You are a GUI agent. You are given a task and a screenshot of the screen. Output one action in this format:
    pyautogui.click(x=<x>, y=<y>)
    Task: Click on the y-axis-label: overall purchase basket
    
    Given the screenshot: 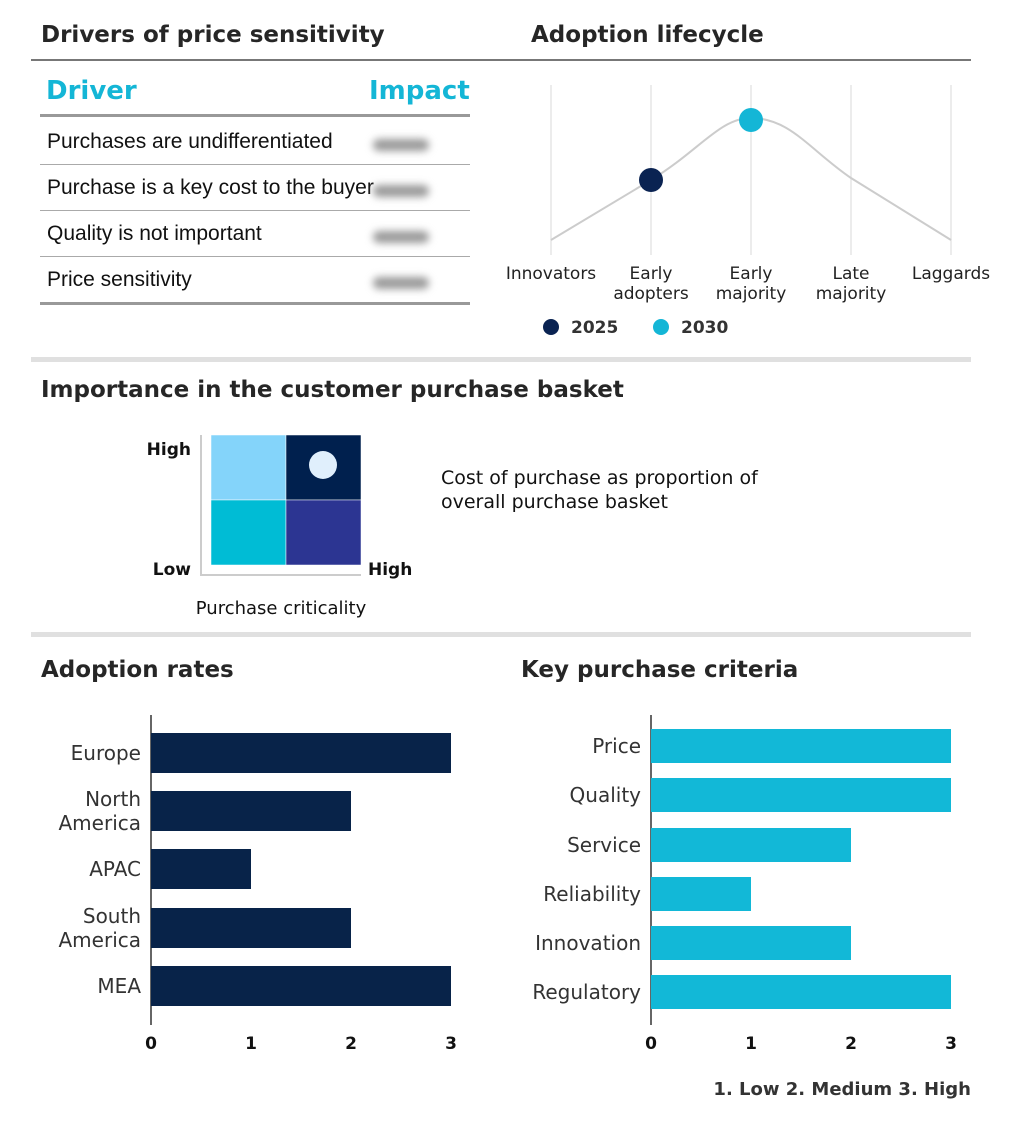 What is the action you would take?
    pyautogui.click(x=554, y=502)
    